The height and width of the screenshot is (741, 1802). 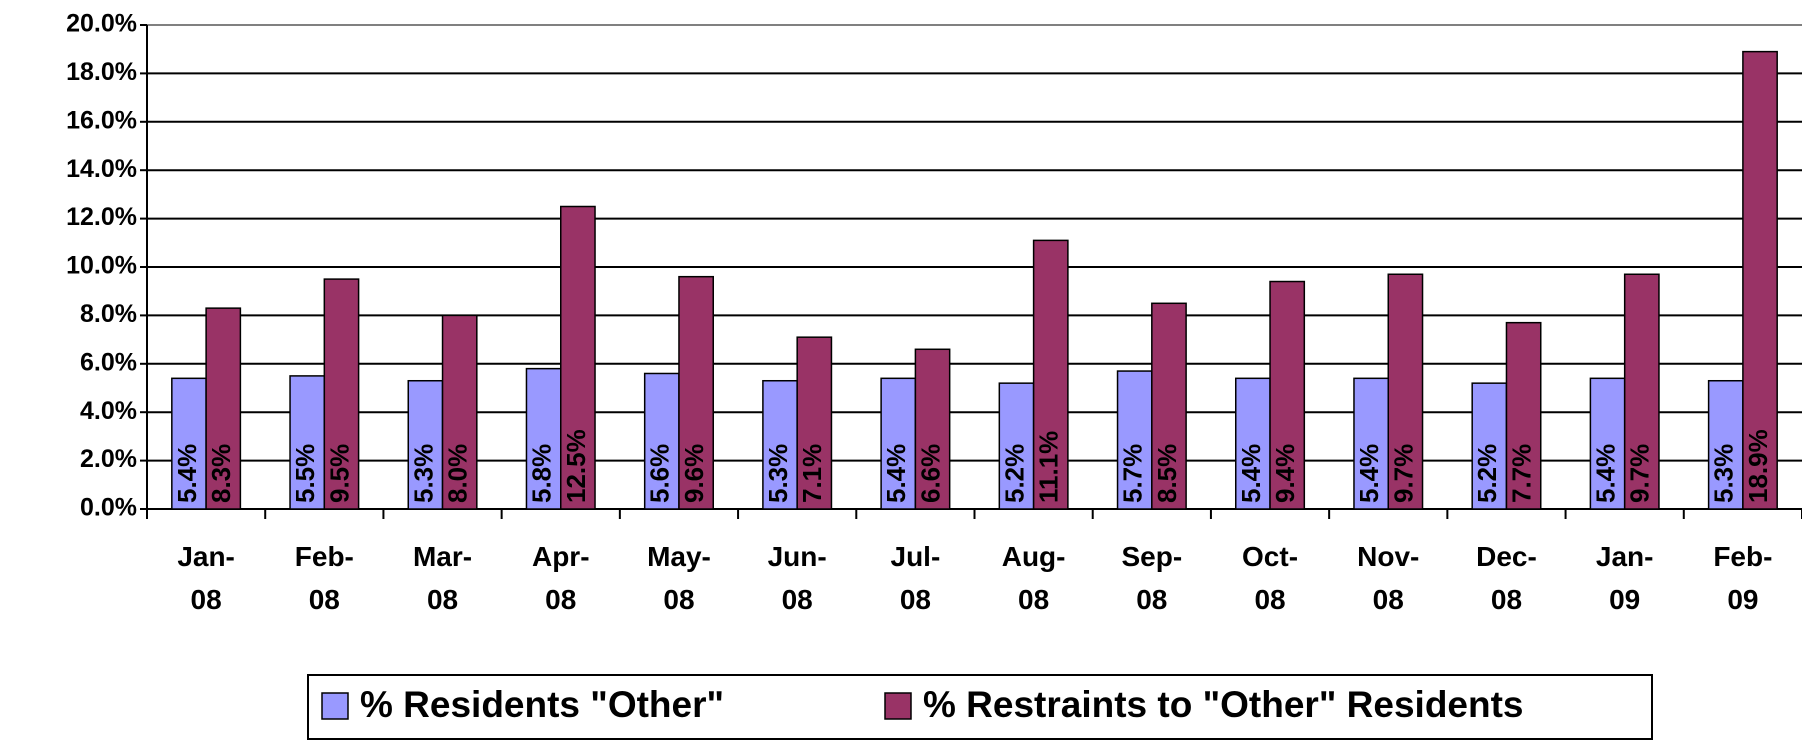 I want to click on value-label: 5.5%, so click(x=305, y=473).